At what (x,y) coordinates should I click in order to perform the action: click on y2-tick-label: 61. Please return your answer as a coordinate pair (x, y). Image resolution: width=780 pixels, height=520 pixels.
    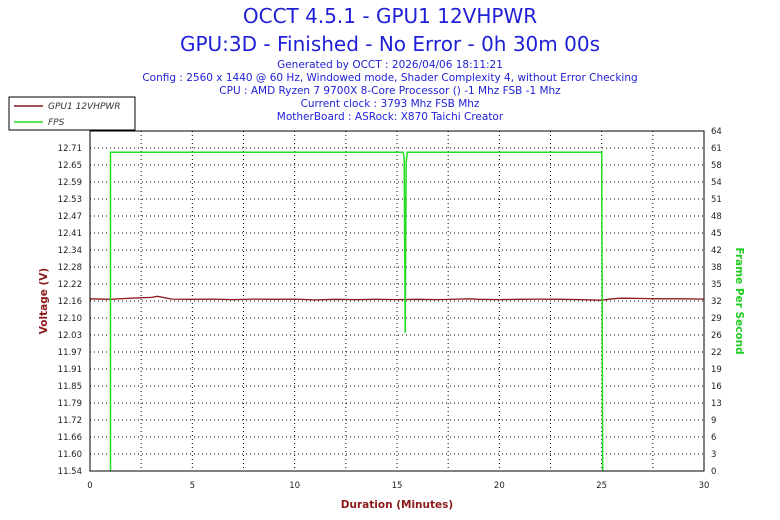
    Looking at the image, I should click on (716, 149).